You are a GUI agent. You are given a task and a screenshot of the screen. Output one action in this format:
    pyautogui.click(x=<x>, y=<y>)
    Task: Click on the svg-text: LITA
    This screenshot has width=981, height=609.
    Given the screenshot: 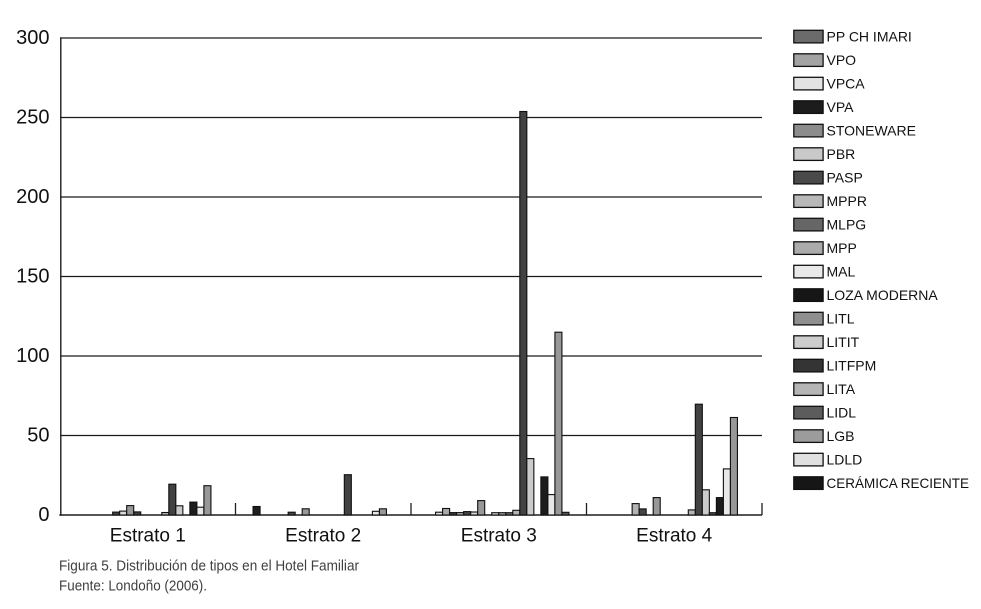 What is the action you would take?
    pyautogui.click(x=841, y=389)
    